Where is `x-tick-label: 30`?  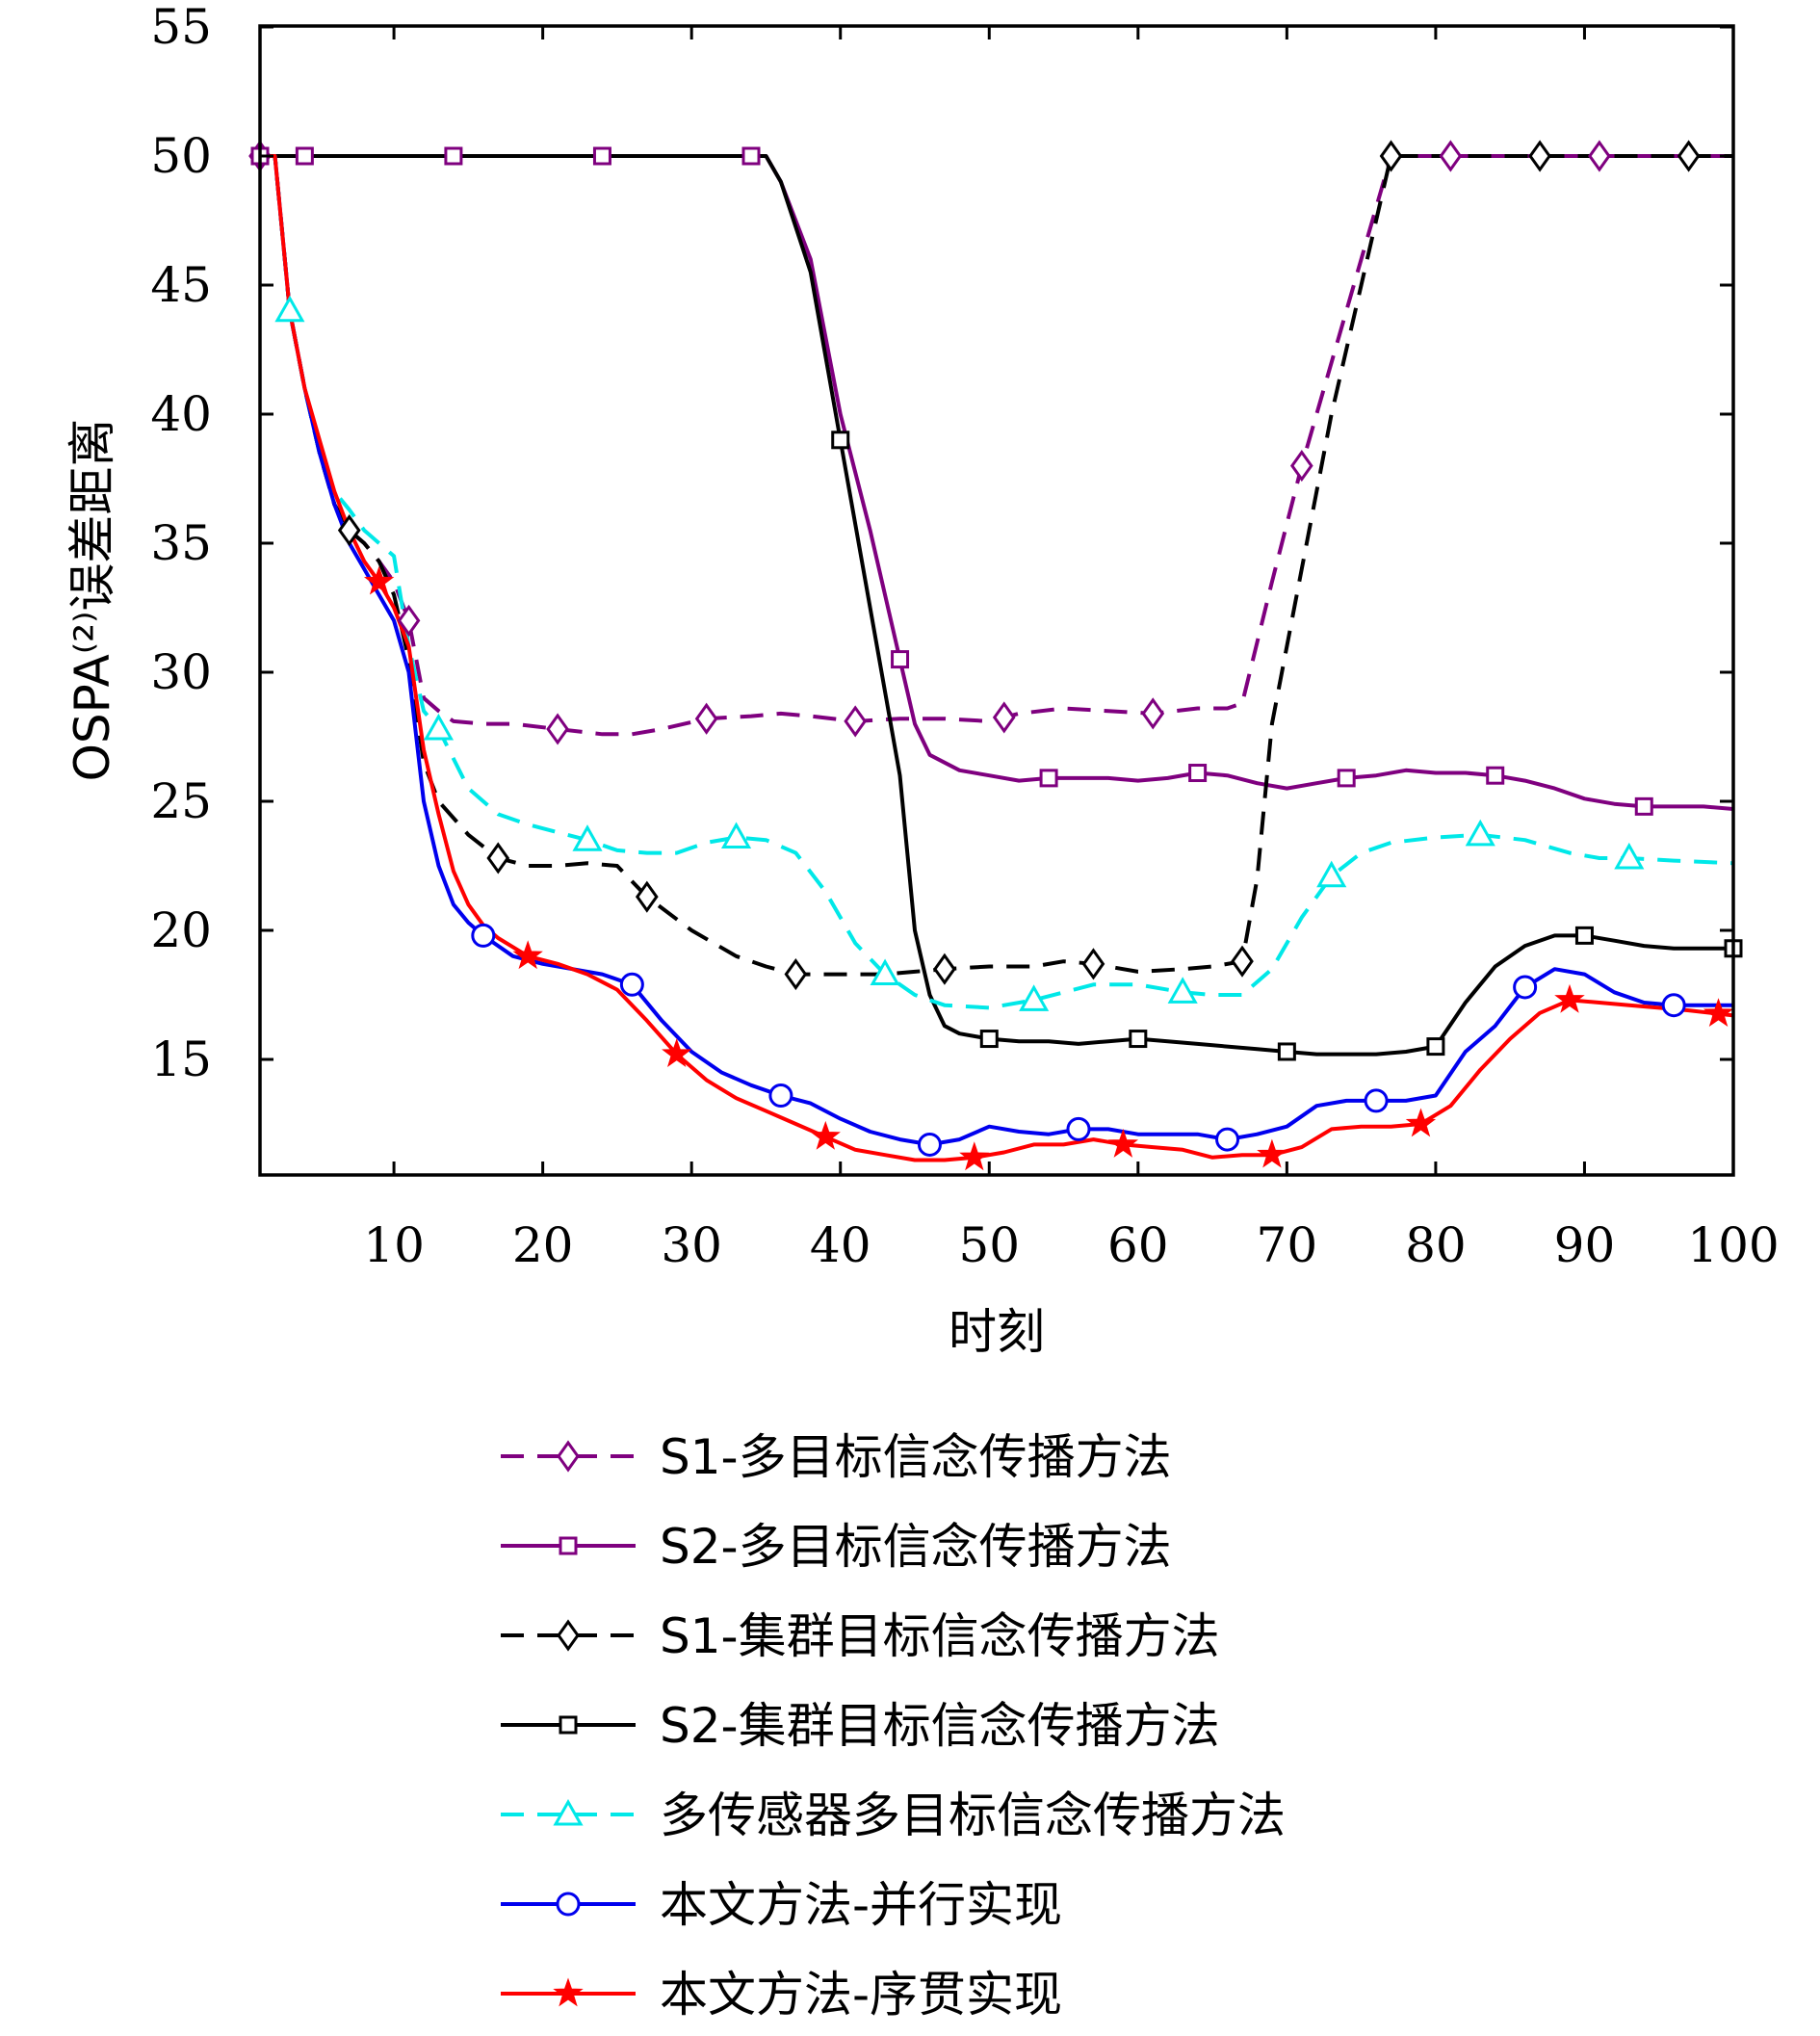 x-tick-label: 30 is located at coordinates (691, 1245).